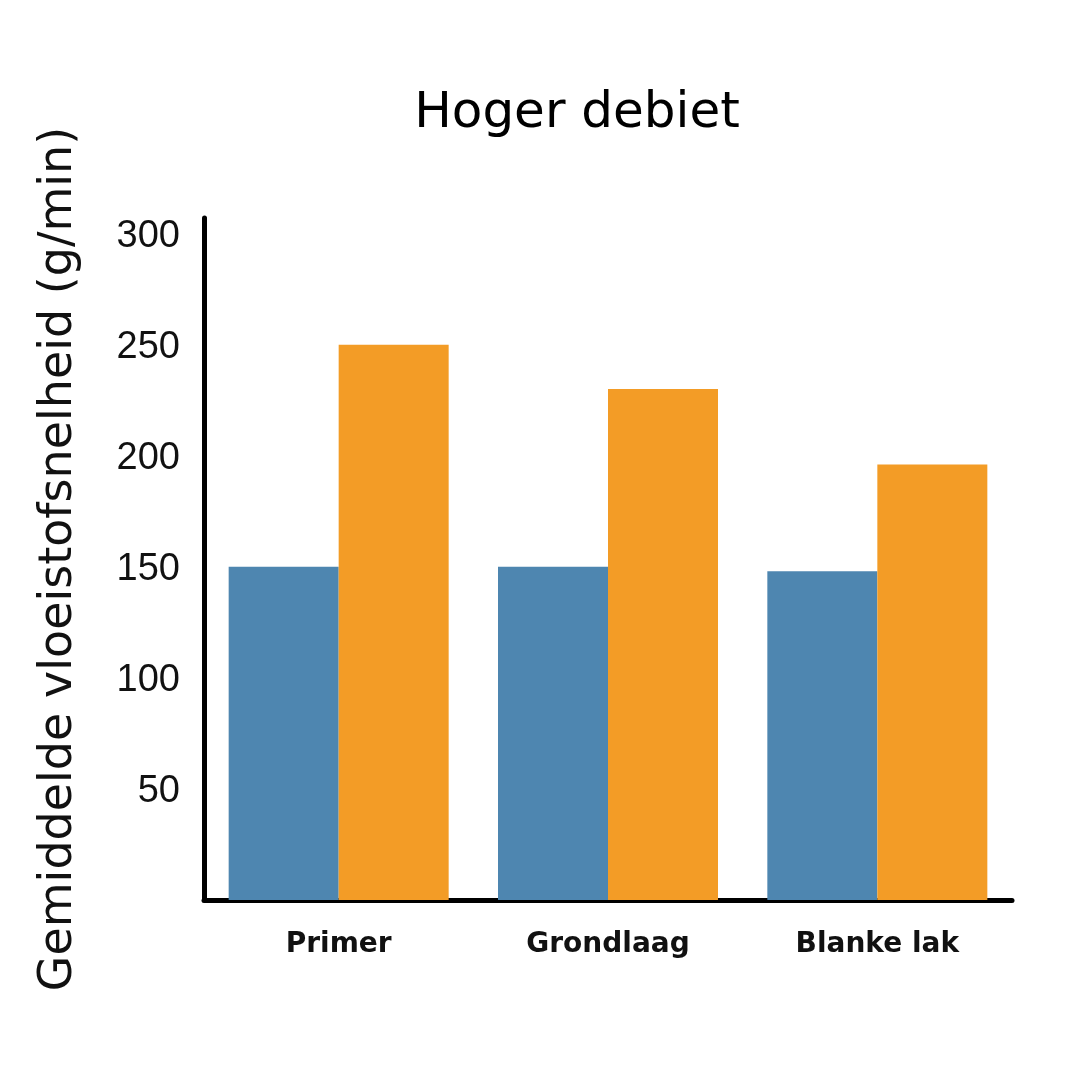  What do you see at coordinates (338, 942) in the screenshot?
I see `x-tick-label: Primer` at bounding box center [338, 942].